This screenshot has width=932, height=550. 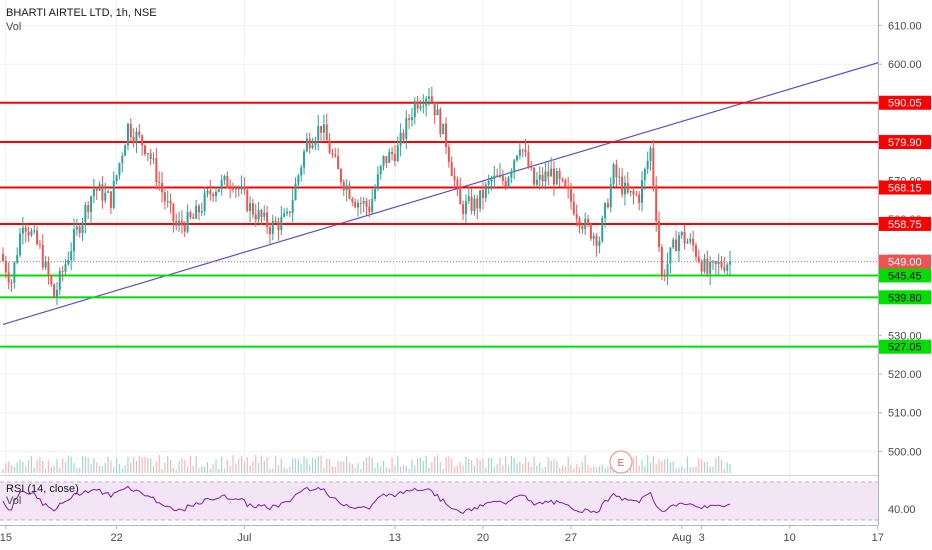 What do you see at coordinates (439, 498) in the screenshot?
I see `rsi-pane: RSI (14, close)Vol` at bounding box center [439, 498].